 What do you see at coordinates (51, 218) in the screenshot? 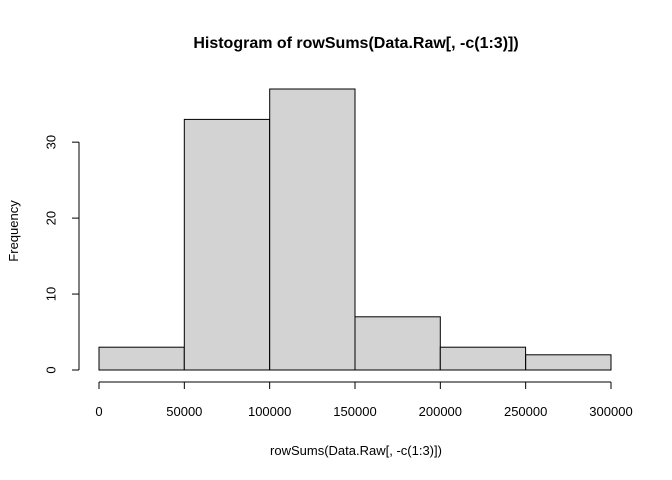
I see `y-tick-label: 20` at bounding box center [51, 218].